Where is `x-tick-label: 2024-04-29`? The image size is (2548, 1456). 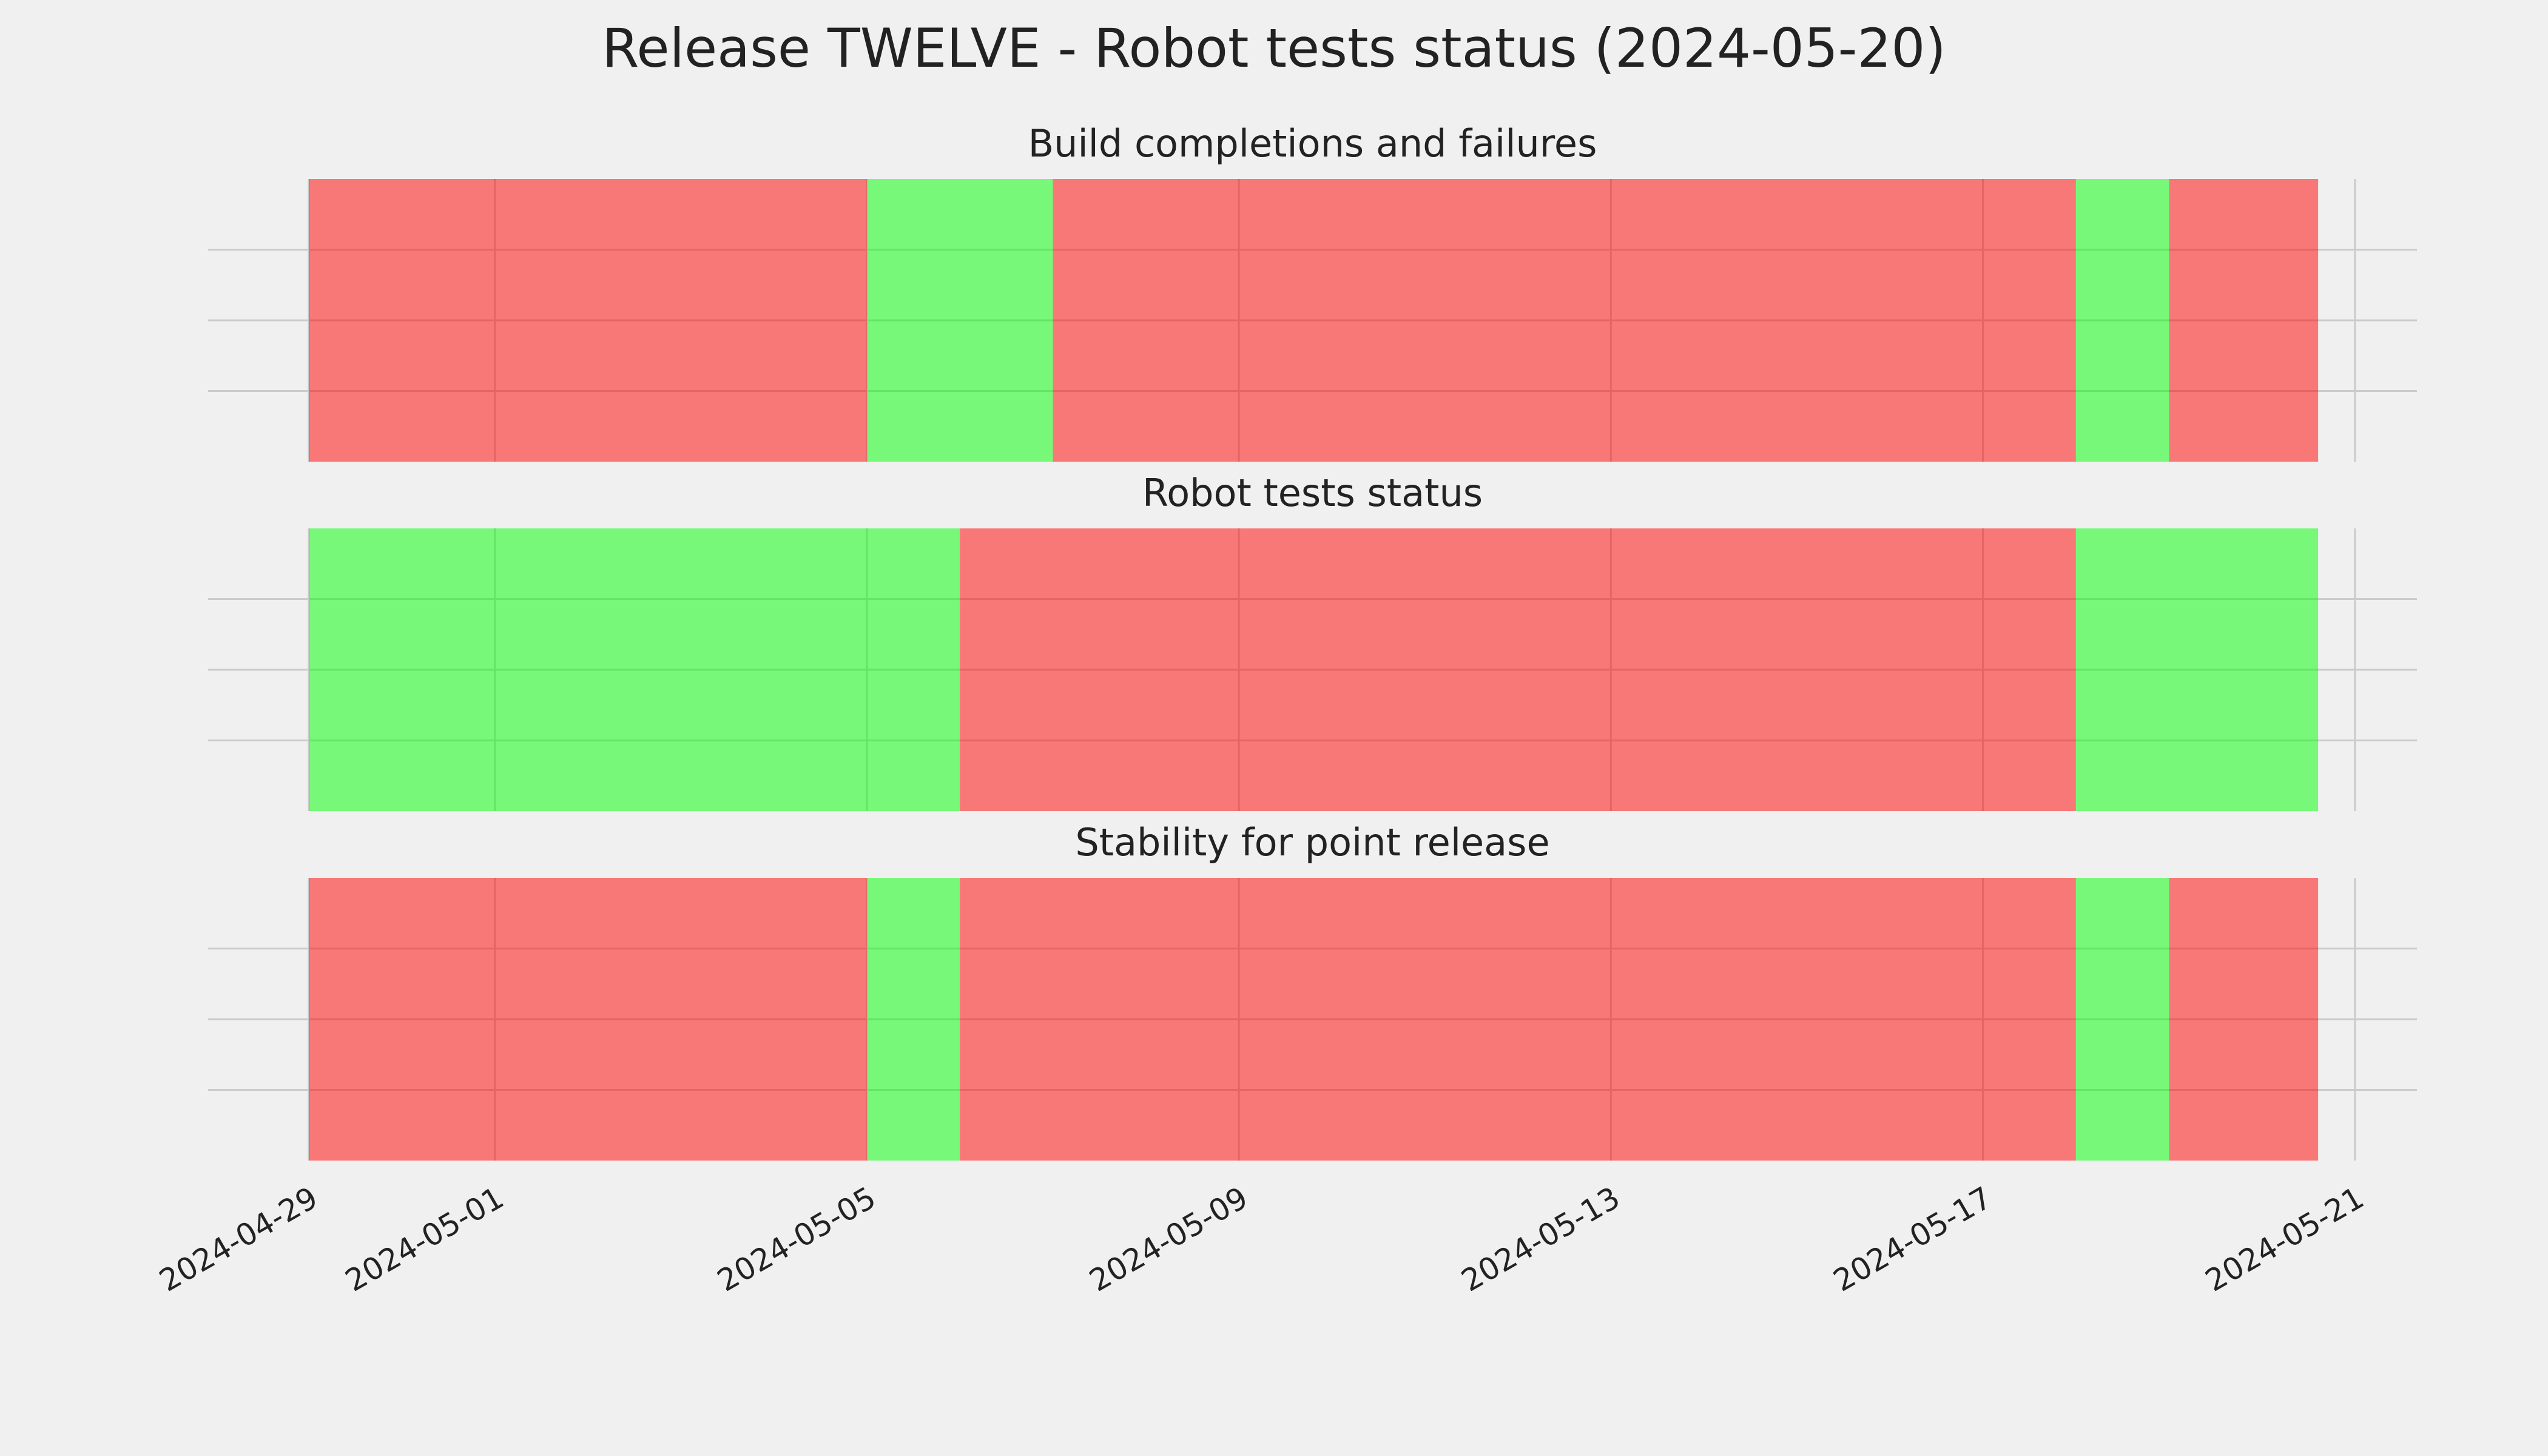
x-tick-label: 2024-04-29 is located at coordinates (238, 1239).